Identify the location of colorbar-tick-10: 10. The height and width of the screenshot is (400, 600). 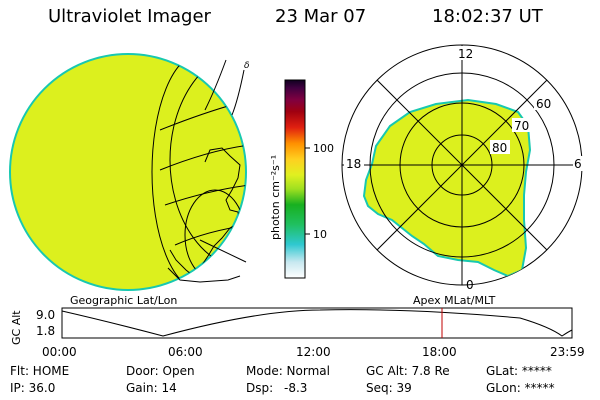
(320, 234).